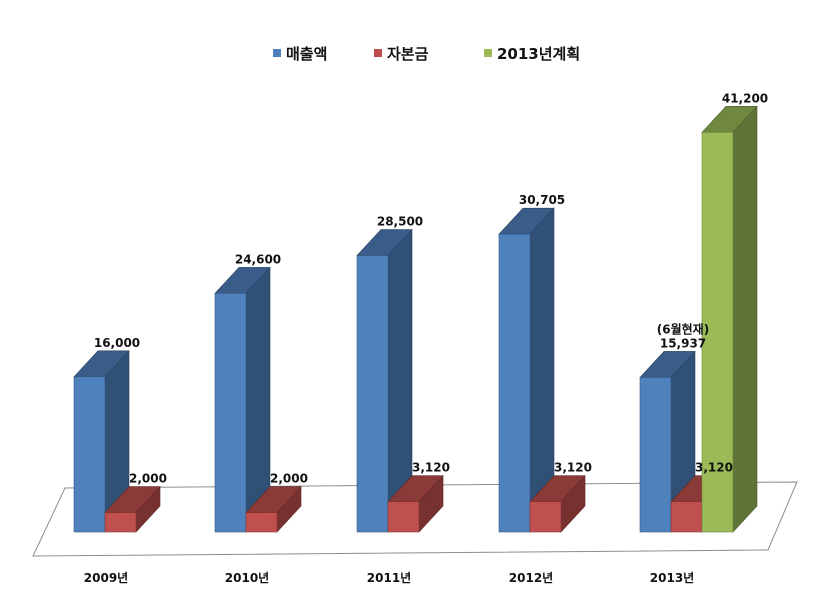 This screenshot has width=830, height=600. Describe the element at coordinates (531, 578) in the screenshot. I see `x-tick-label: 2012년` at that location.